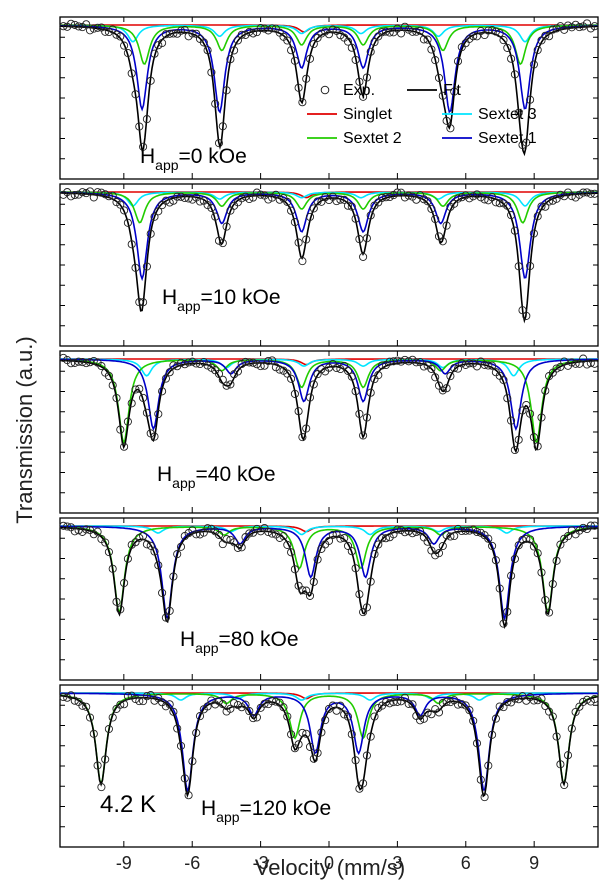 Image resolution: width=601 pixels, height=884 pixels. What do you see at coordinates (236, 474) in the screenshot?
I see `field-label-value: =40 kOe` at bounding box center [236, 474].